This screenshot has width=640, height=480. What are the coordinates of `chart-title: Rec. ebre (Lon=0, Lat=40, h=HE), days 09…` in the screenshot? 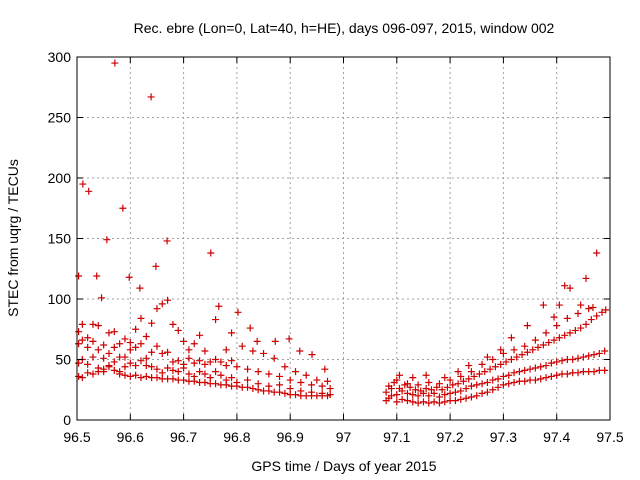 It's located at (344, 28).